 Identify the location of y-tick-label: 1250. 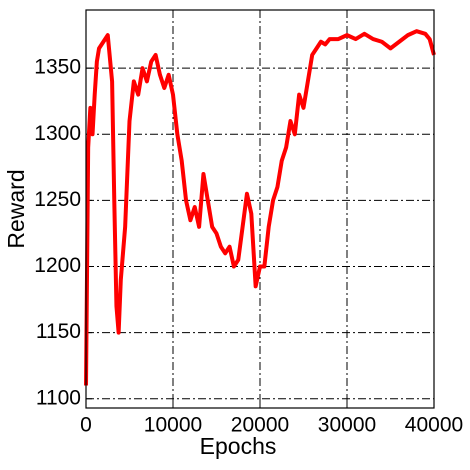
(57, 199).